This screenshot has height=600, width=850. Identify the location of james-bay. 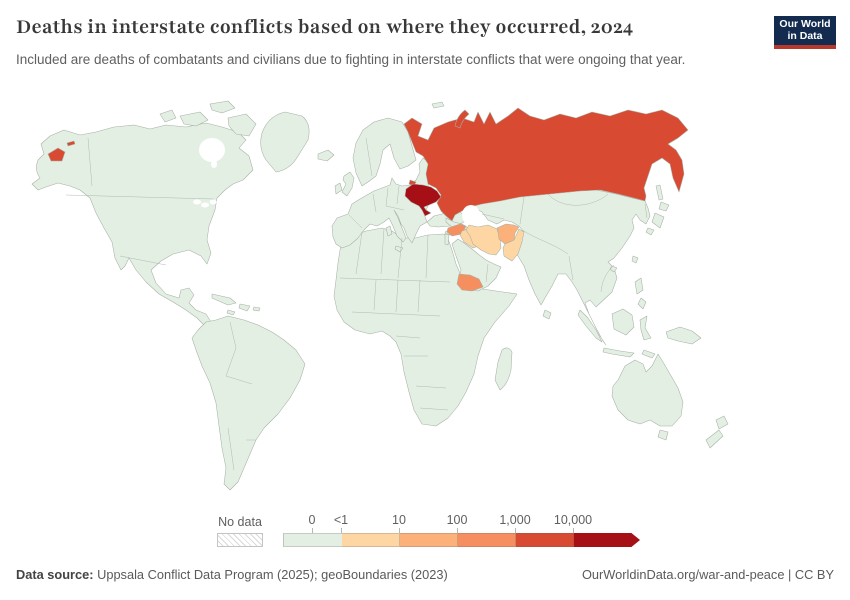
(214, 164).